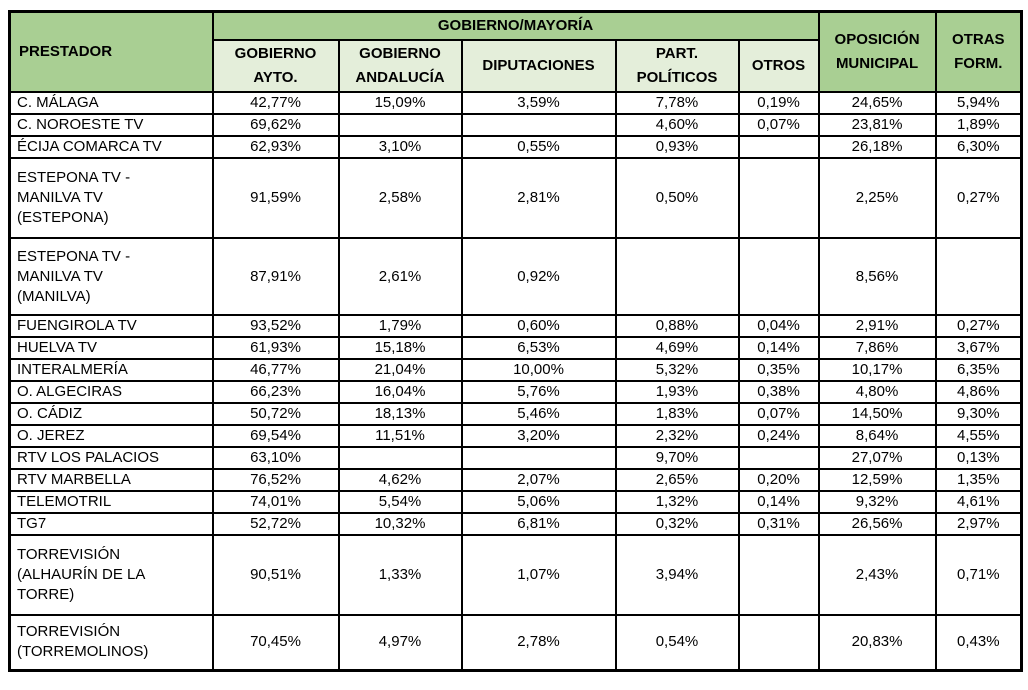 The height and width of the screenshot is (690, 1028). What do you see at coordinates (877, 370) in the screenshot?
I see `value-cell: 10,17%` at bounding box center [877, 370].